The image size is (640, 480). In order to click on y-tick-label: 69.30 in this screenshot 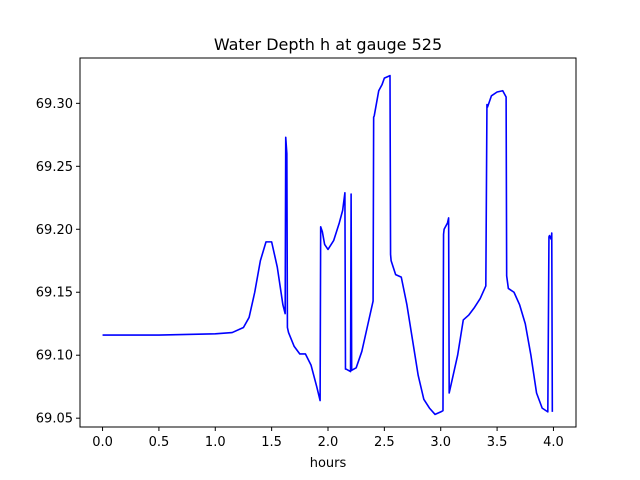, I will do `click(54, 104)`.